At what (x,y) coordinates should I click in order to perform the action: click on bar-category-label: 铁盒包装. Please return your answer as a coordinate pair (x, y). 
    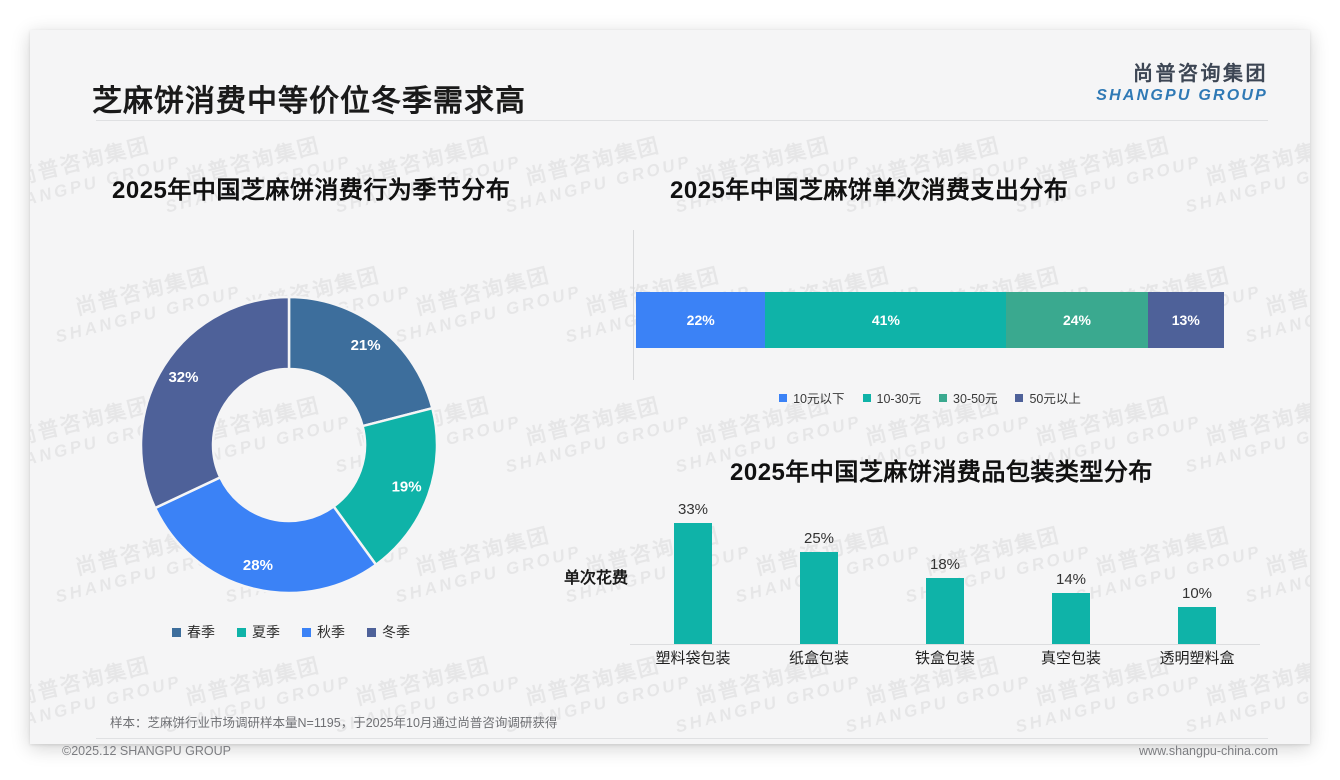
    Looking at the image, I should click on (944, 658).